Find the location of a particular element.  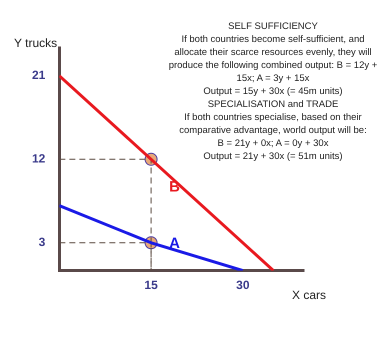

y-axis-title: Y trucks is located at coordinates (36, 43).